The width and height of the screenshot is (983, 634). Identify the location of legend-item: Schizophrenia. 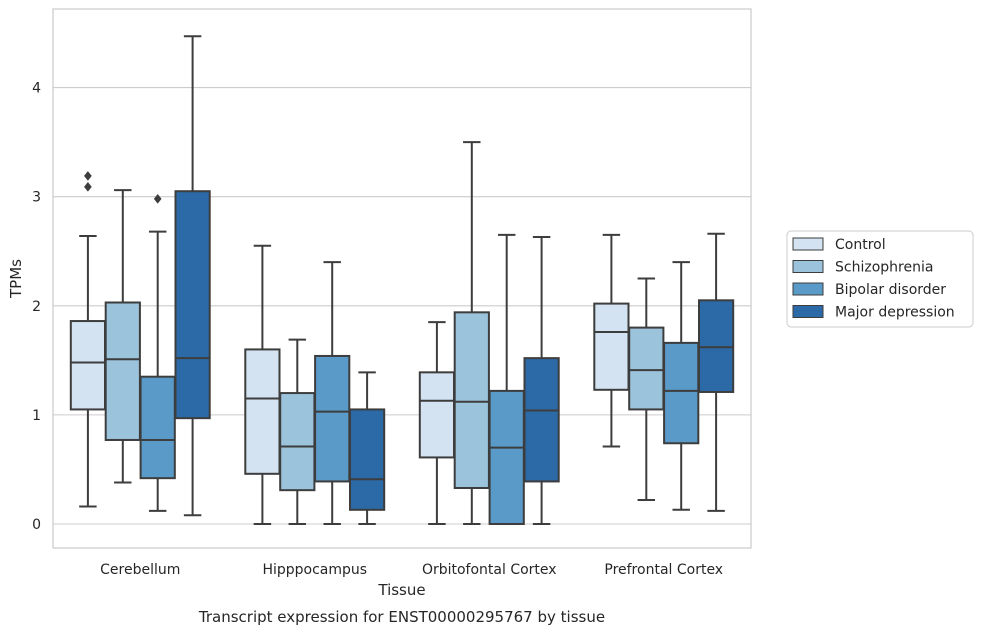
(862, 268).